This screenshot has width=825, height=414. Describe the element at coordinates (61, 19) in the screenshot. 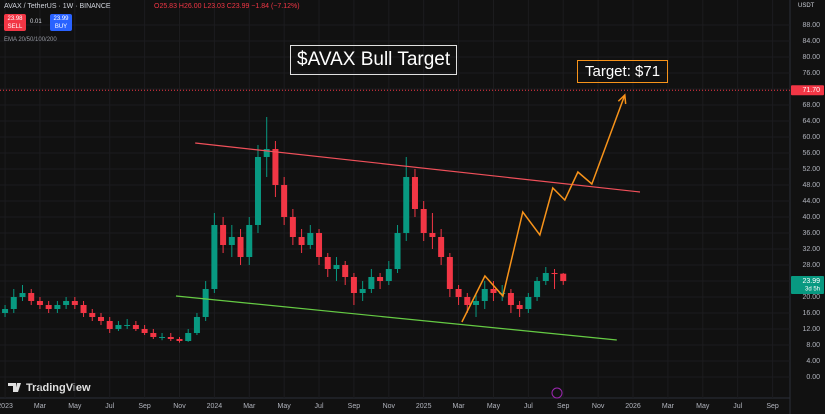

I see `buy-price: 23.99` at that location.